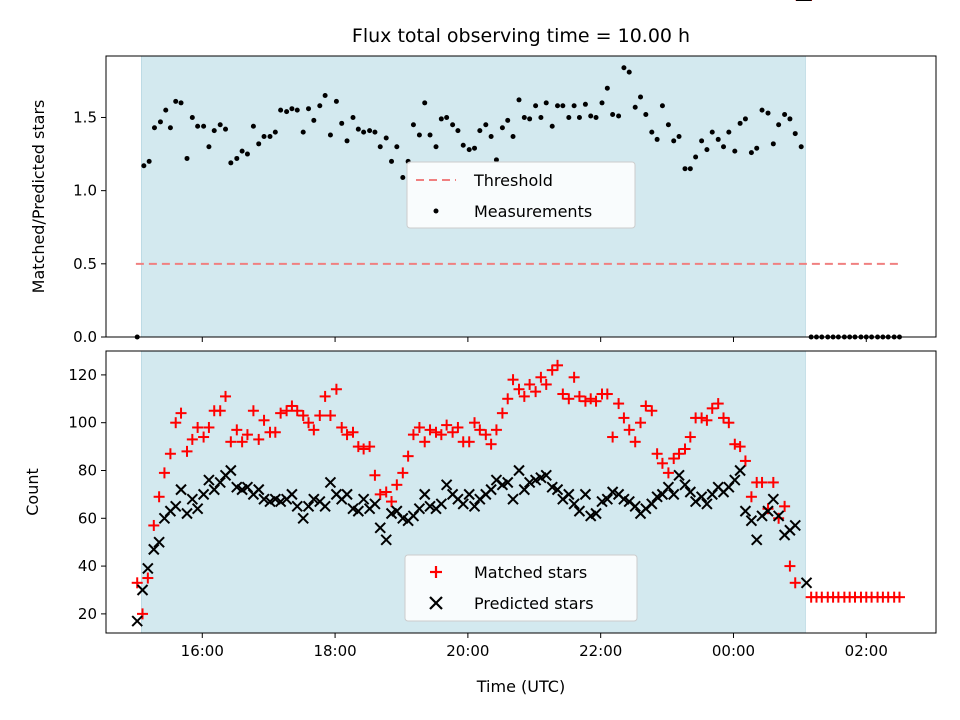  What do you see at coordinates (600, 651) in the screenshot?
I see `x-tick-label: 22:00` at bounding box center [600, 651].